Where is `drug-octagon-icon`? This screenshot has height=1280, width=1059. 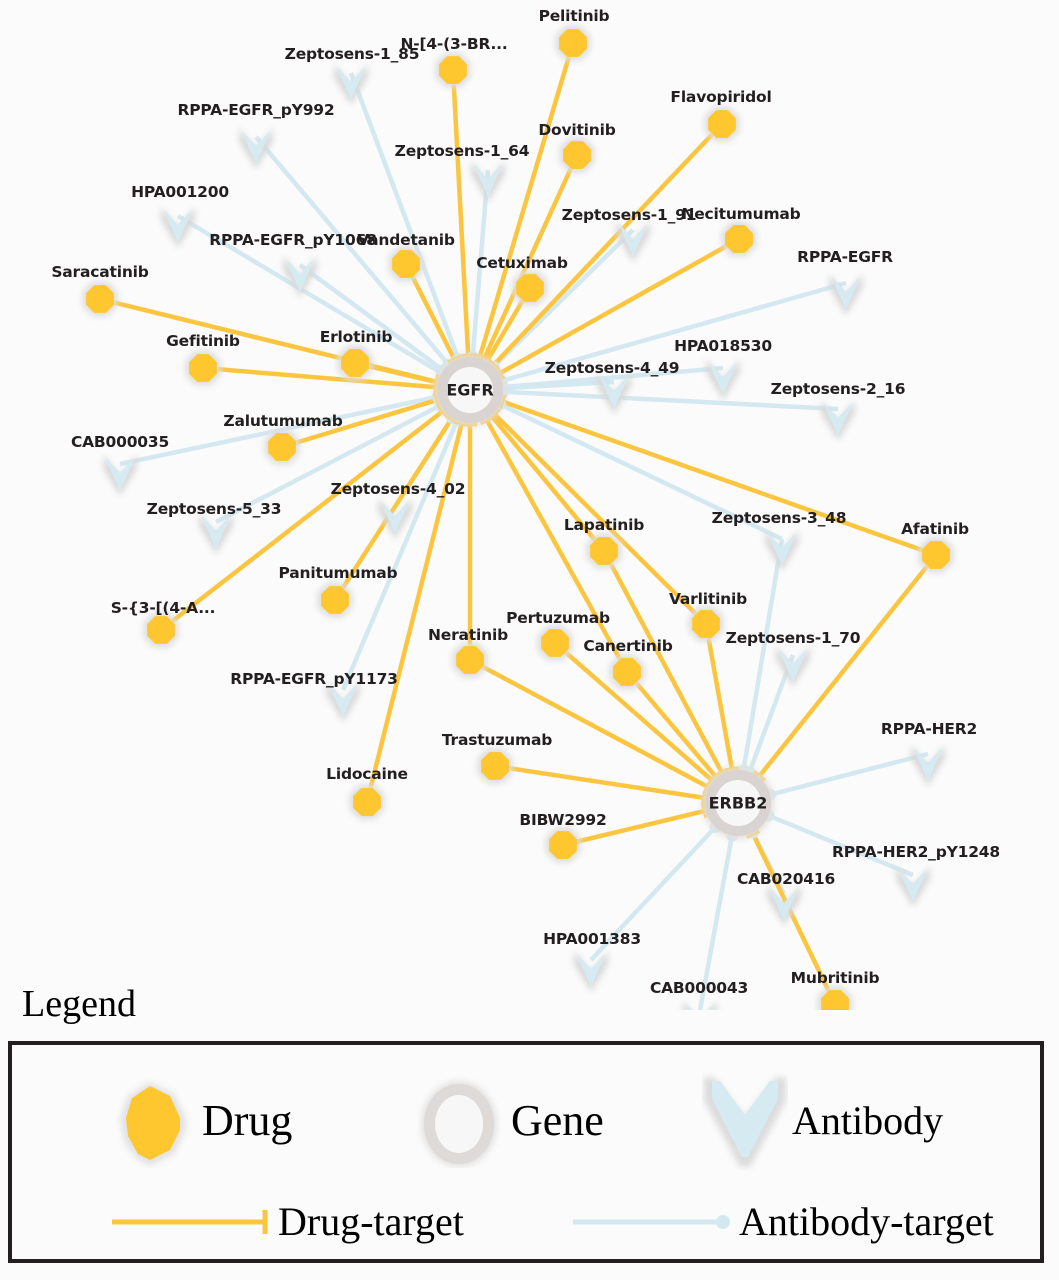
drug-octagon-icon is located at coordinates (153, 1124).